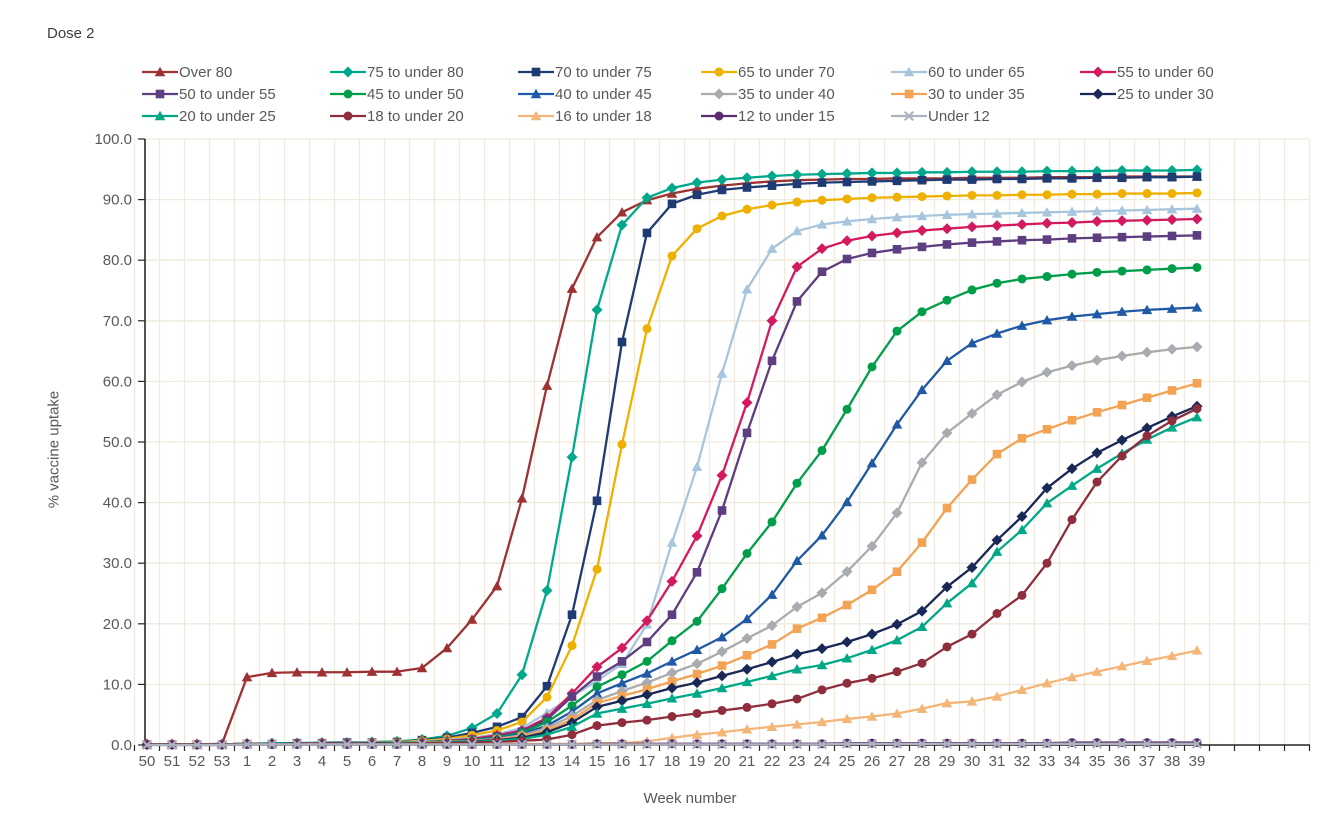 The width and height of the screenshot is (1328, 834). I want to click on legend-label: Over 80, so click(206, 72).